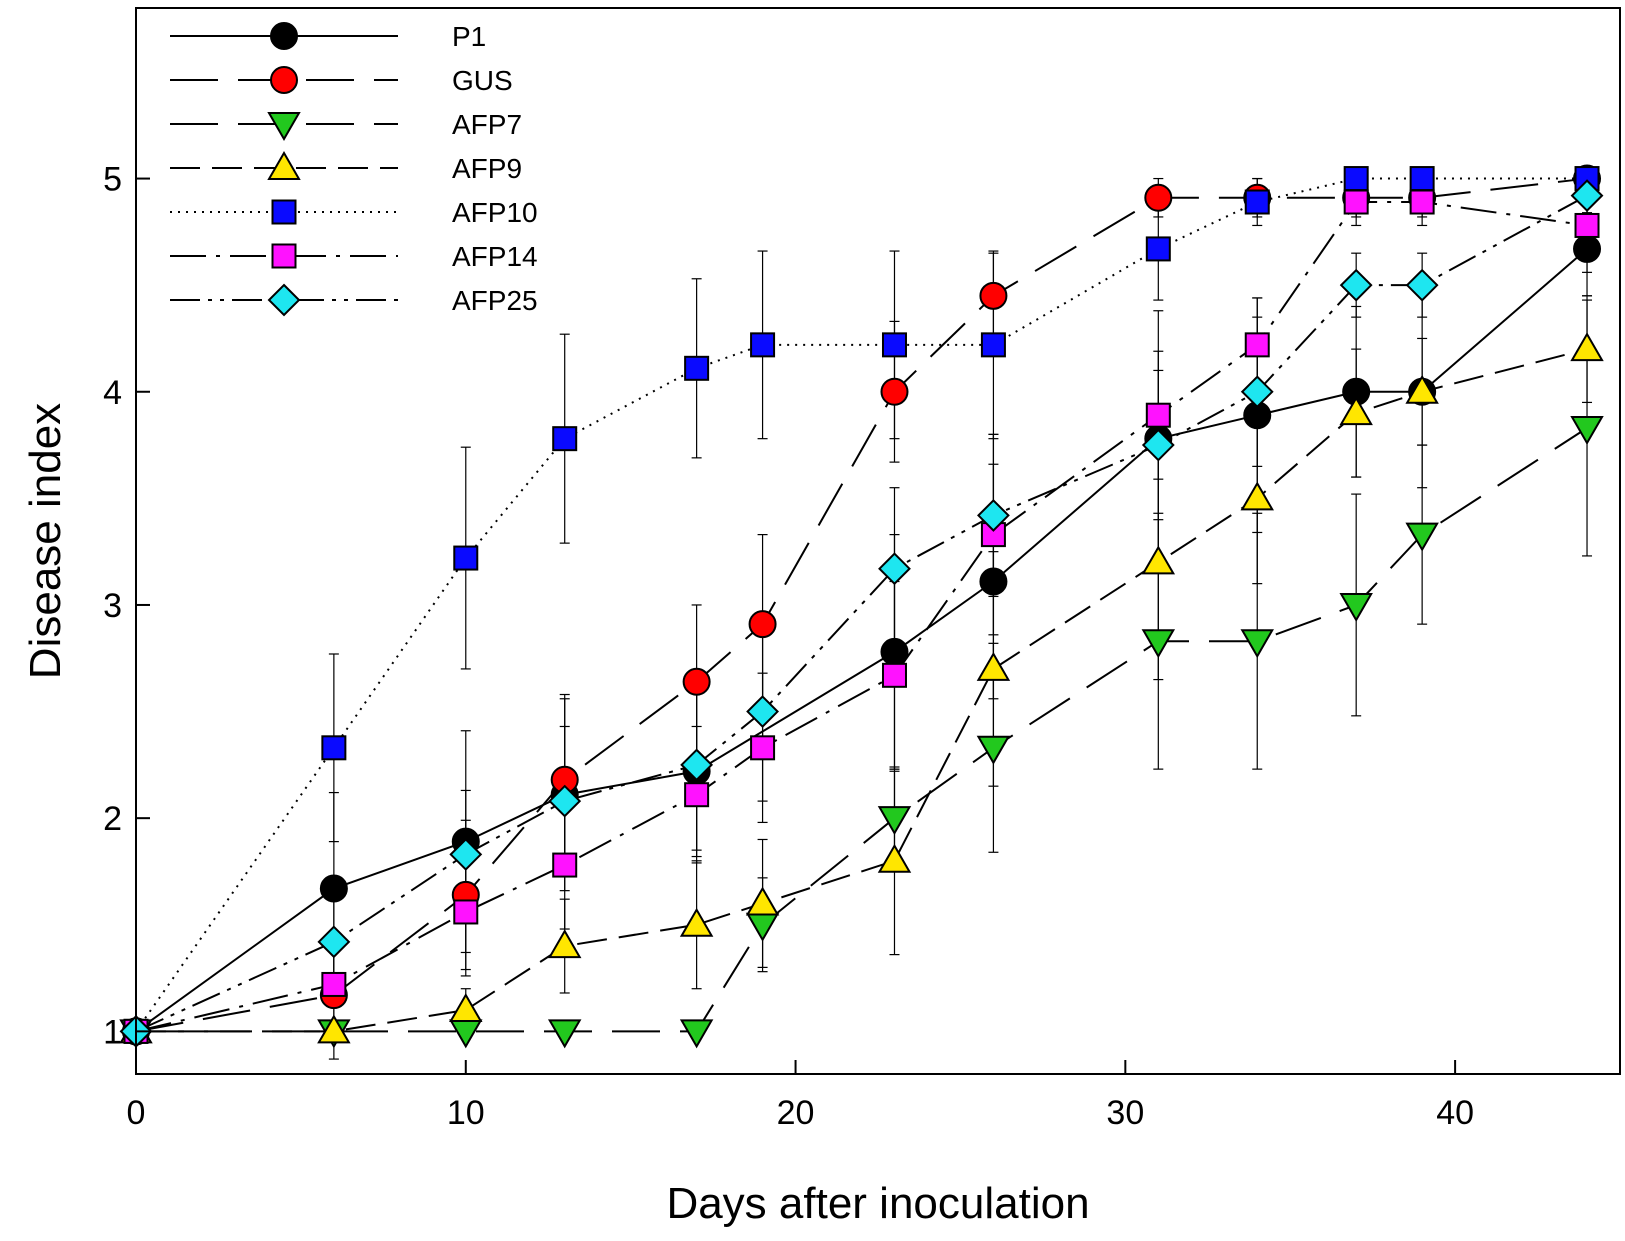 The image size is (1625, 1241). I want to click on x-tick-label: 0, so click(136, 1113).